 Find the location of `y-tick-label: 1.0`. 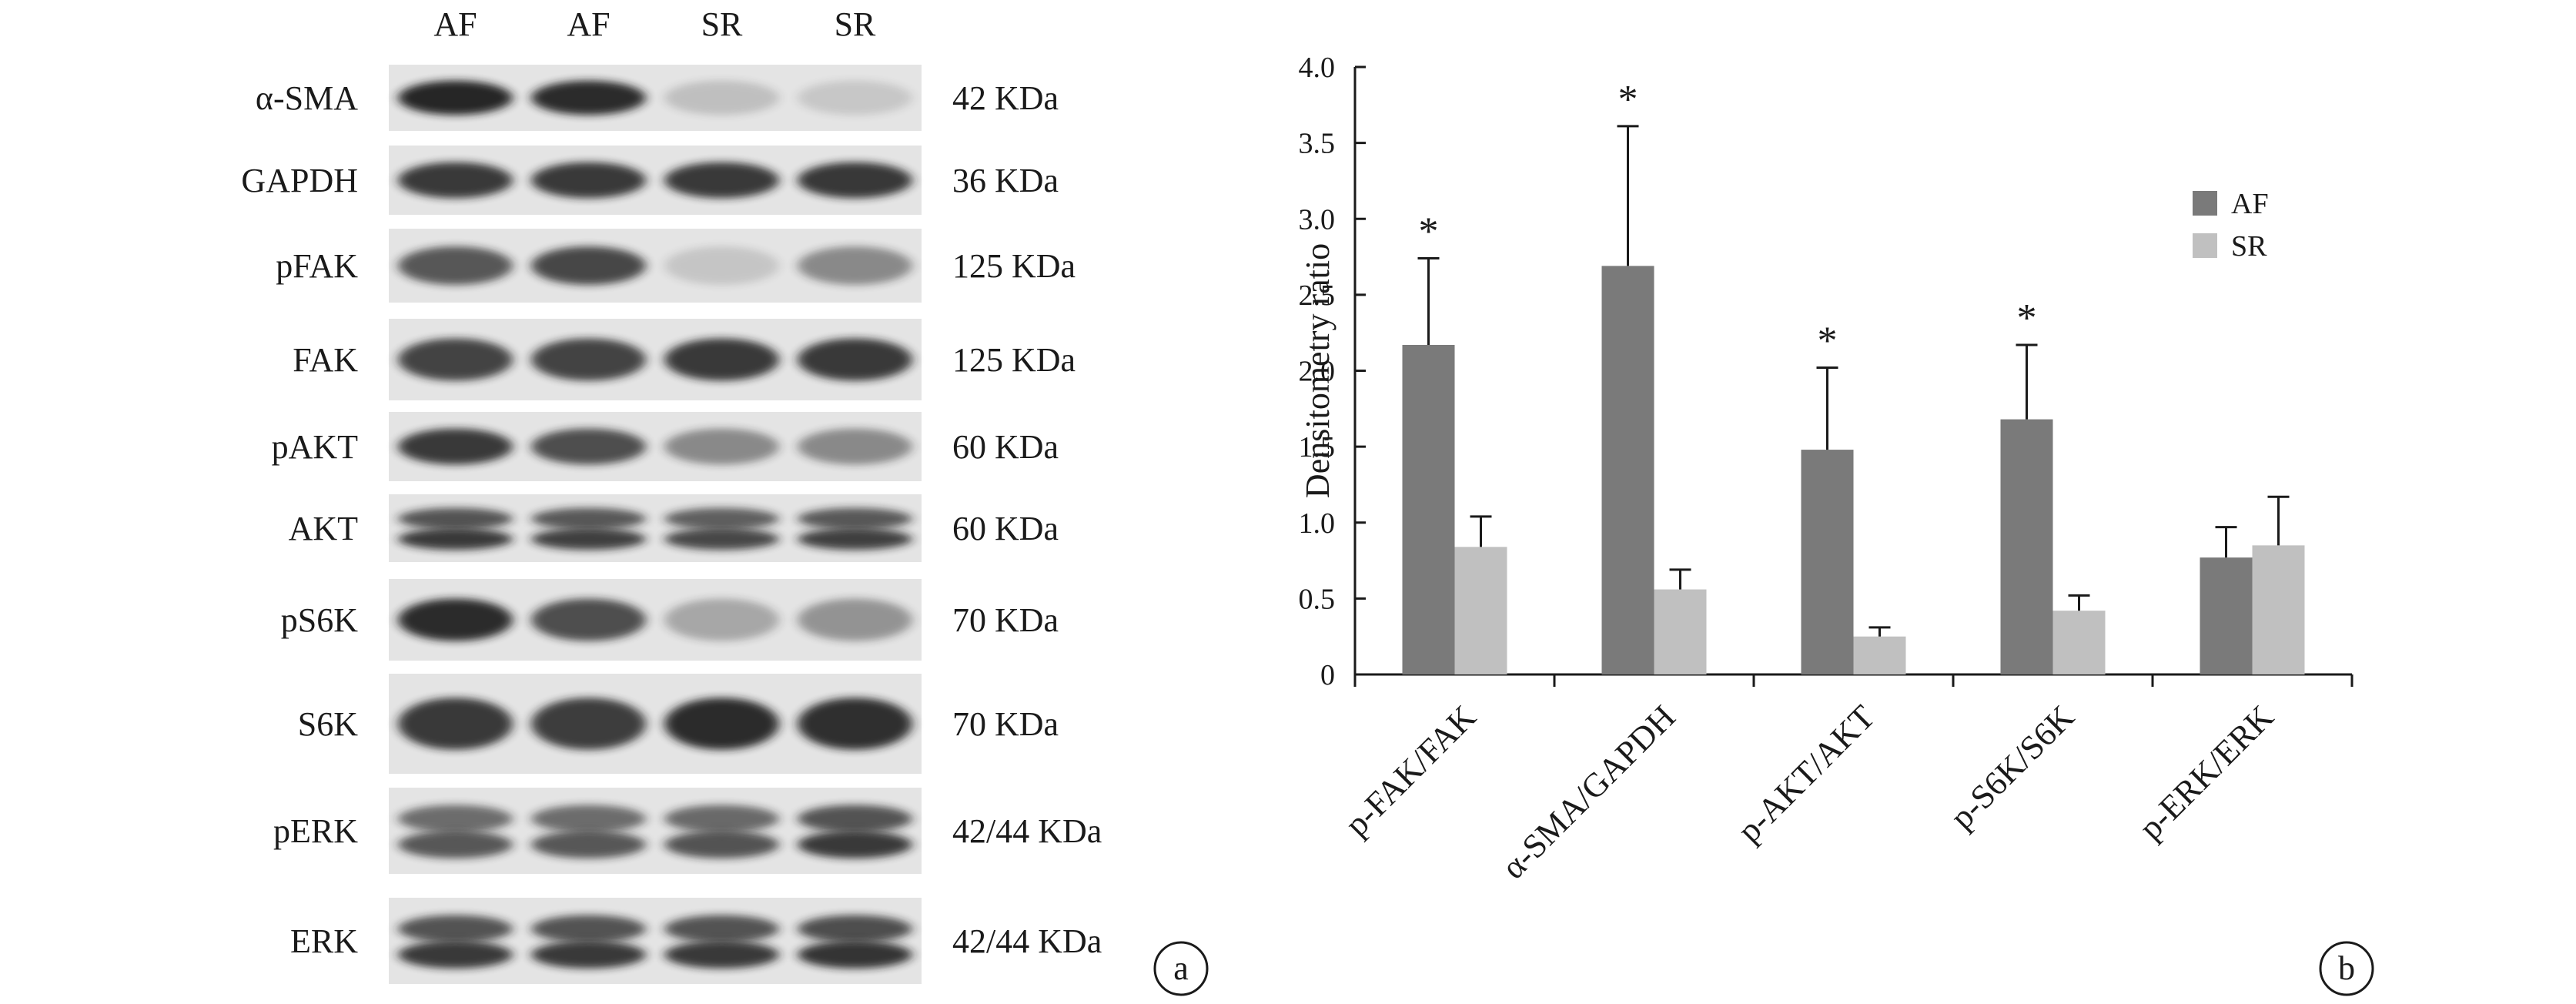

y-tick-label: 1.0 is located at coordinates (1317, 523).